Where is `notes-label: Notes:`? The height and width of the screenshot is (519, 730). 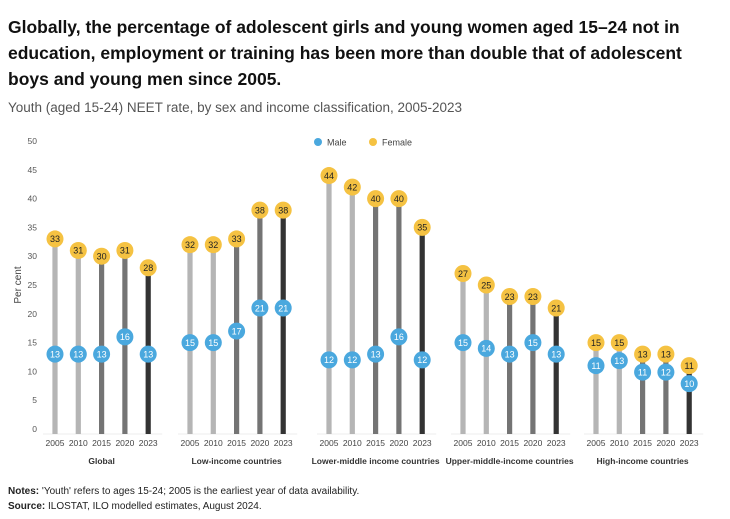 notes-label: Notes: is located at coordinates (24, 491).